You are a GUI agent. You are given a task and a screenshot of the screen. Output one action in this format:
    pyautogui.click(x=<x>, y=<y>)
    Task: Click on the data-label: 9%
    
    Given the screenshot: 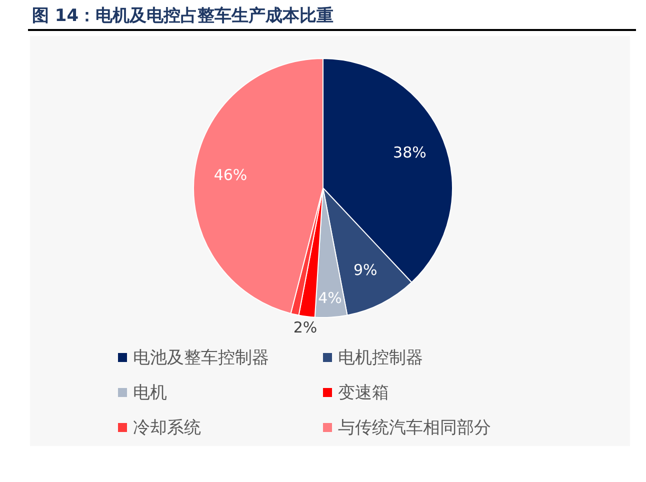 What is the action you would take?
    pyautogui.click(x=365, y=269)
    